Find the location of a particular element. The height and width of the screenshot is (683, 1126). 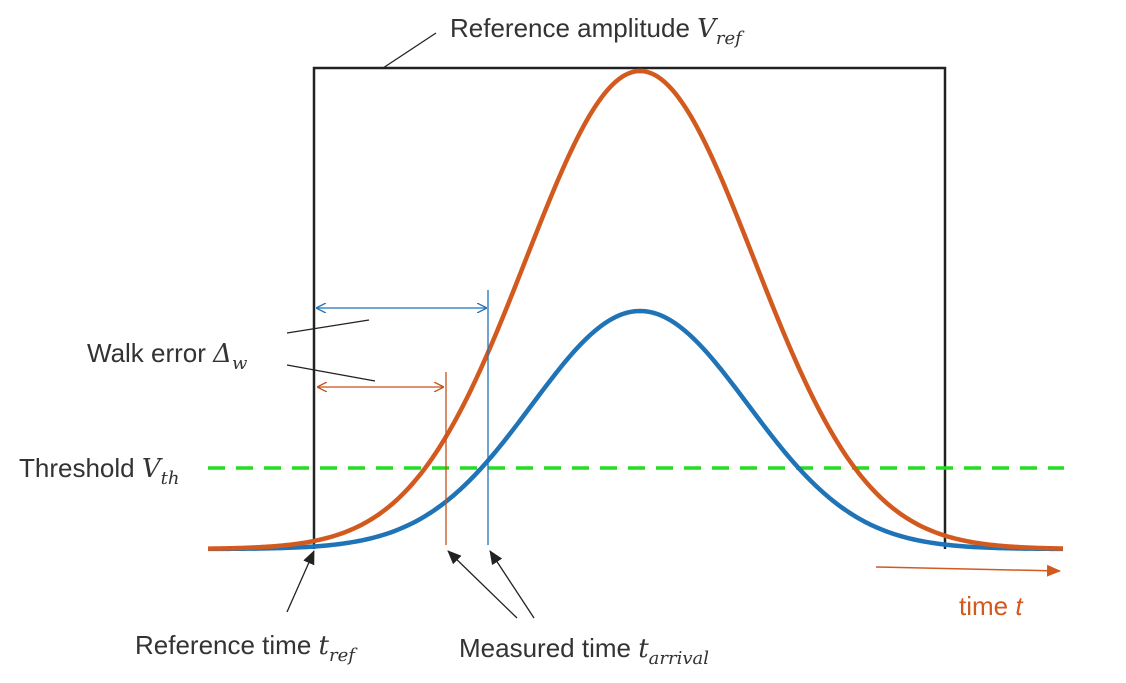

walk-error-leader-upper is located at coordinates (328, 326).